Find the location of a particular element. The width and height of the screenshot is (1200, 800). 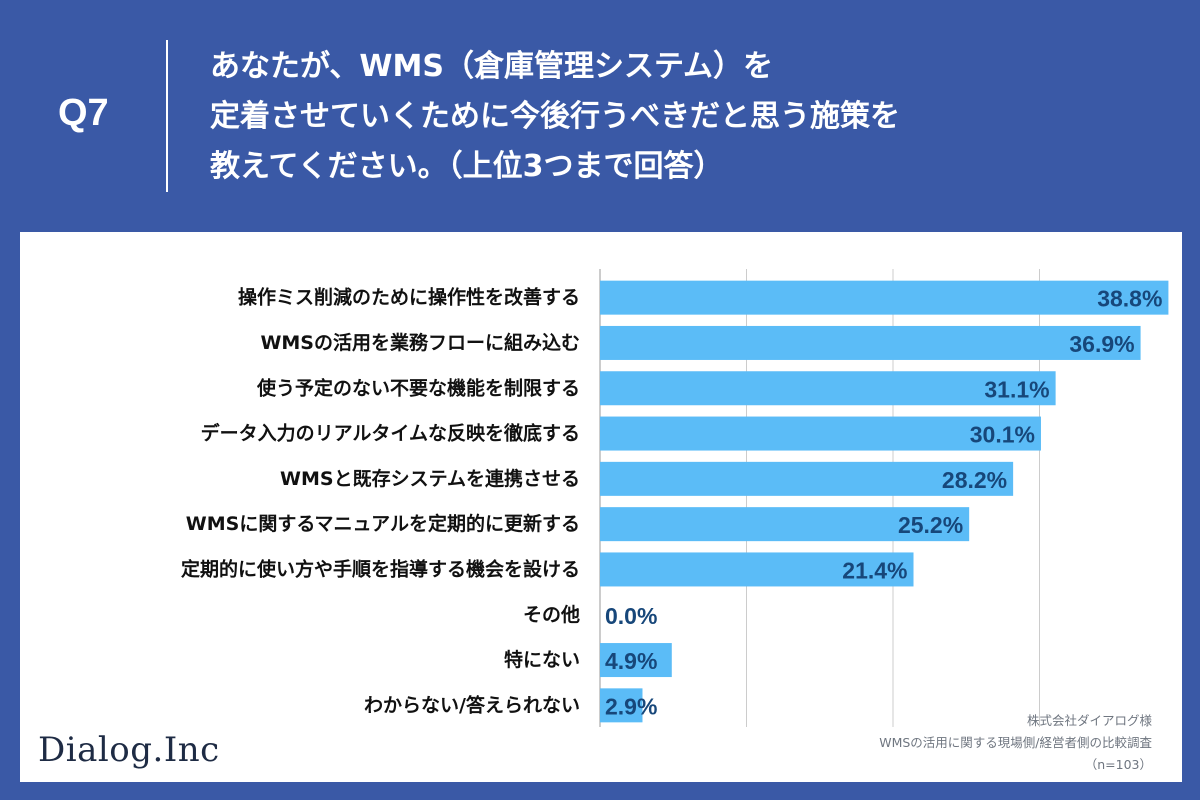

category-label: 定期的に使い方や手順を指導する機会を設ける is located at coordinates (380, 568).